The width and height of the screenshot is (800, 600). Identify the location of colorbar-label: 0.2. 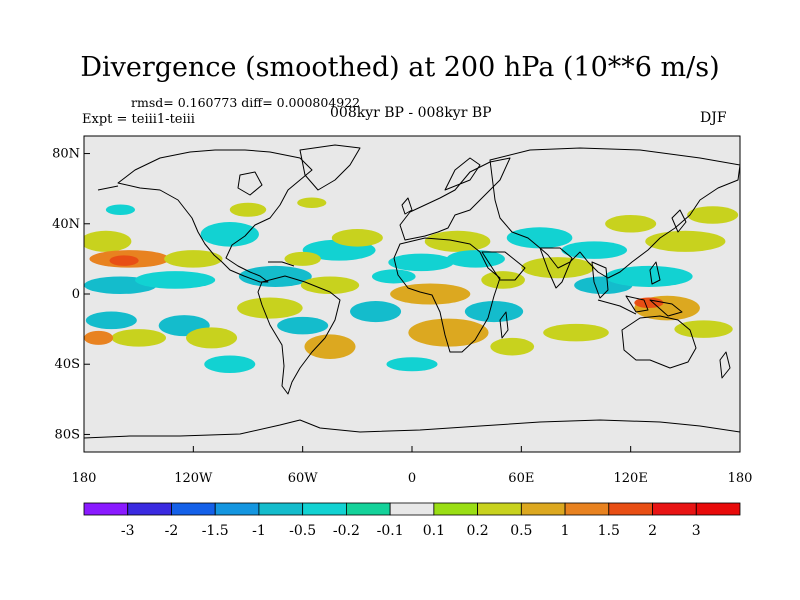
(477, 531).